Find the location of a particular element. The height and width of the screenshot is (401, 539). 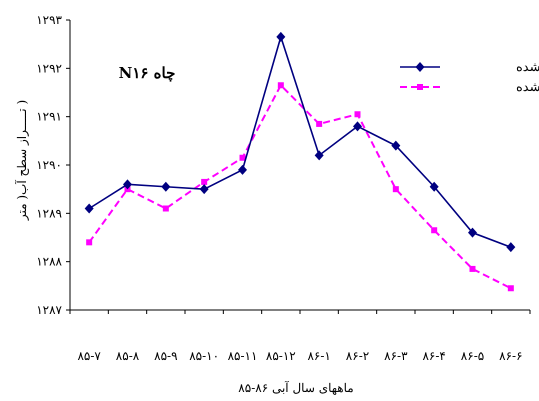

y-tick-label: ۱۲۹۱ is located at coordinates (49, 117).